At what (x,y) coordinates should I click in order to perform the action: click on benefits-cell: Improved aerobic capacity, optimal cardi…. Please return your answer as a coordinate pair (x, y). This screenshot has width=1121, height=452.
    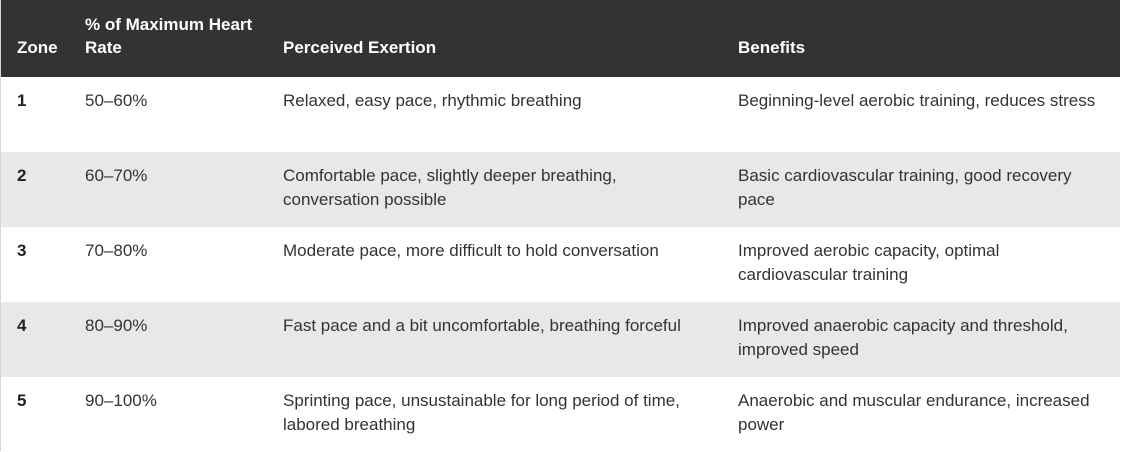
    Looking at the image, I should click on (869, 262).